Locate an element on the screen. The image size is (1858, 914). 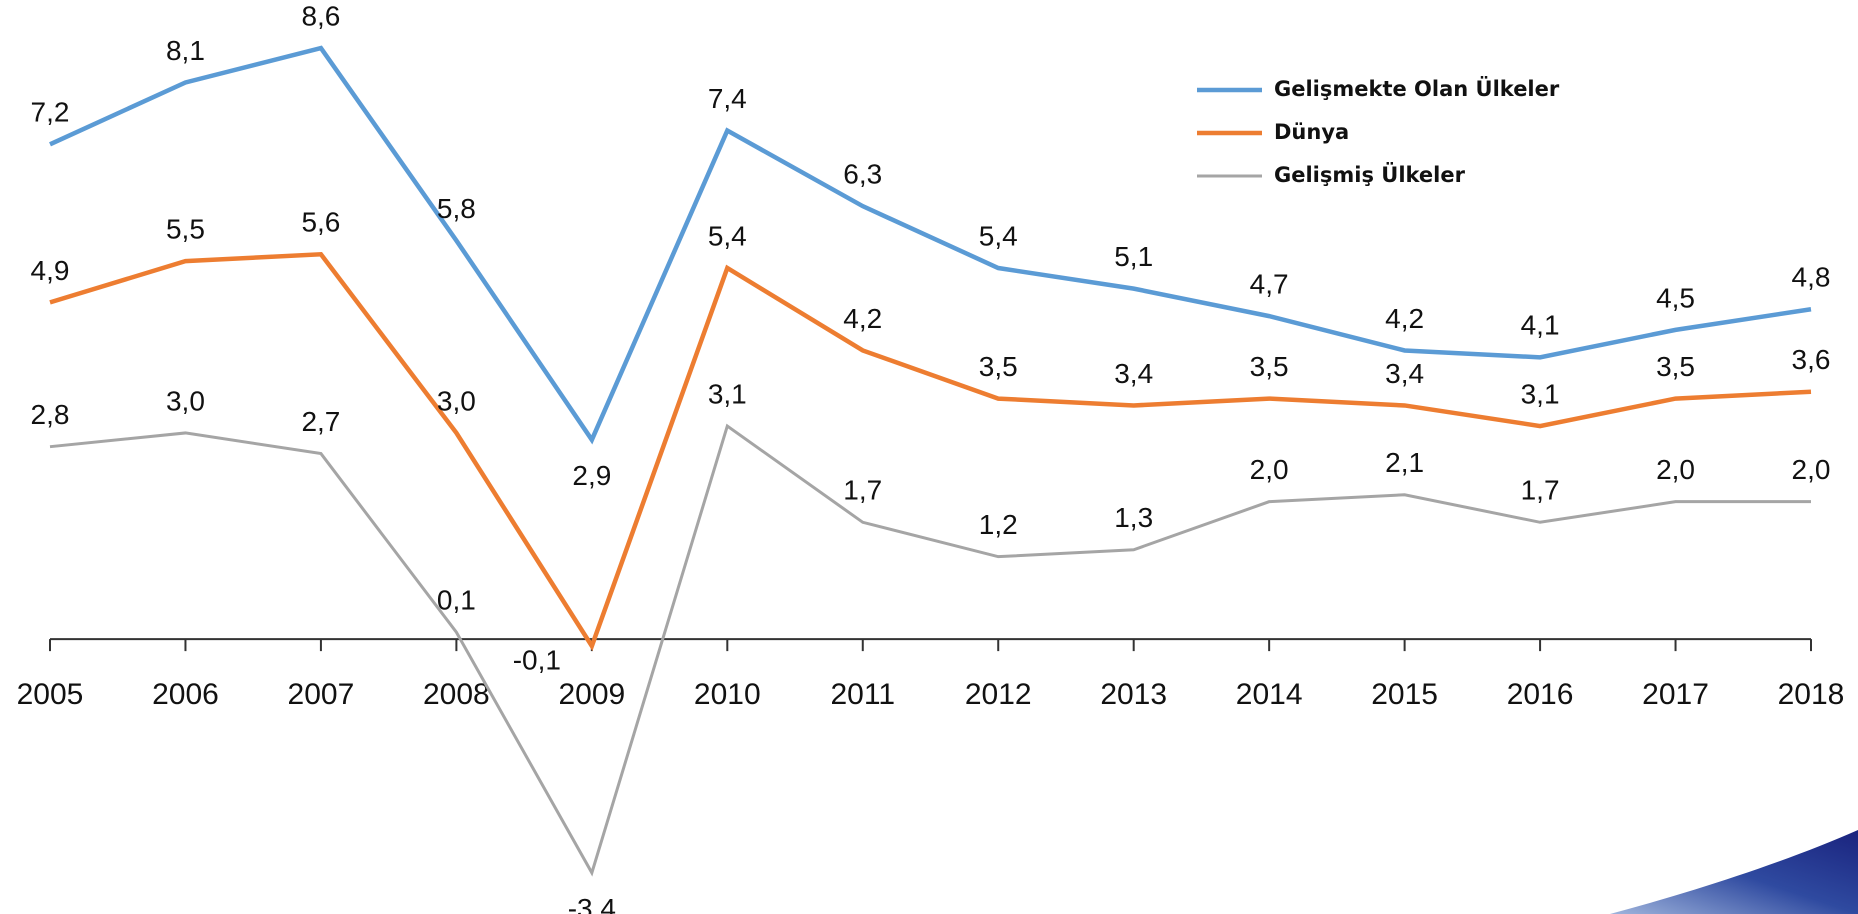
data-label: 5,8 is located at coordinates (456, 208).